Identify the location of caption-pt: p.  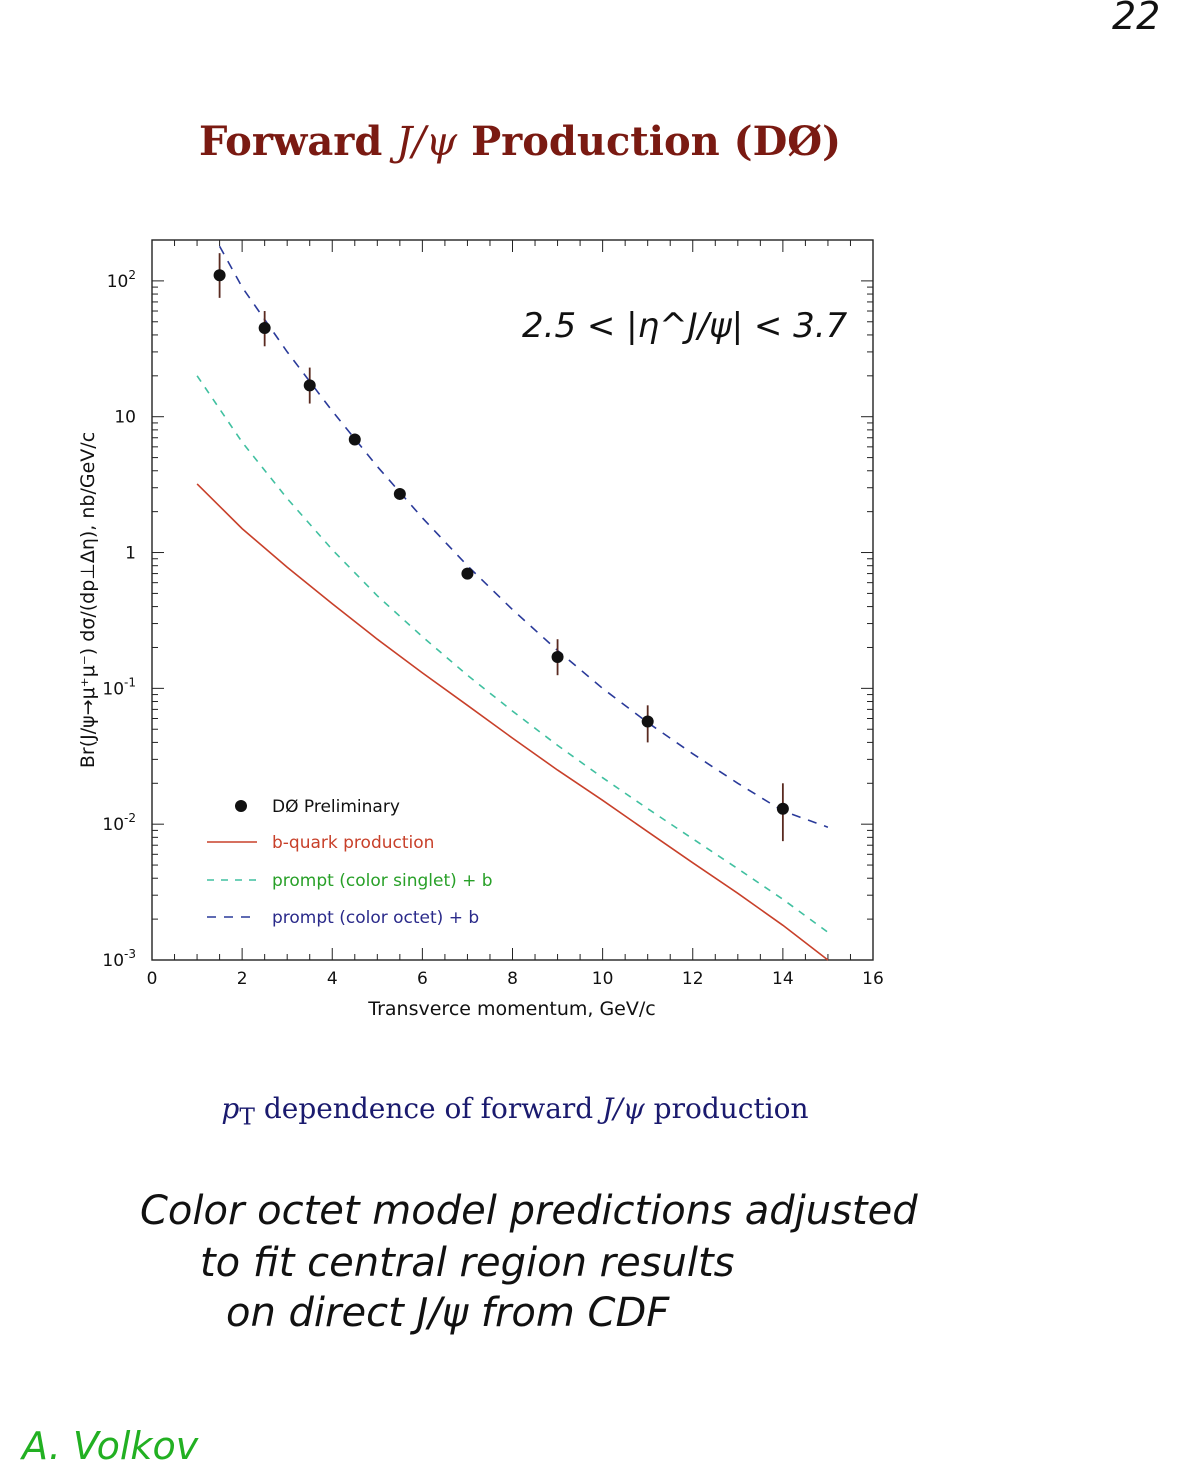
(230, 1108).